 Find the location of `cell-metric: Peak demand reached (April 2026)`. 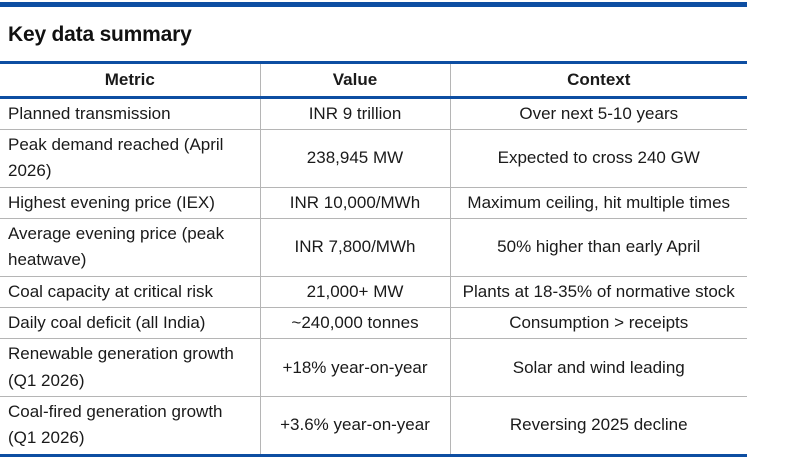

cell-metric: Peak demand reached (April 2026) is located at coordinates (130, 158).